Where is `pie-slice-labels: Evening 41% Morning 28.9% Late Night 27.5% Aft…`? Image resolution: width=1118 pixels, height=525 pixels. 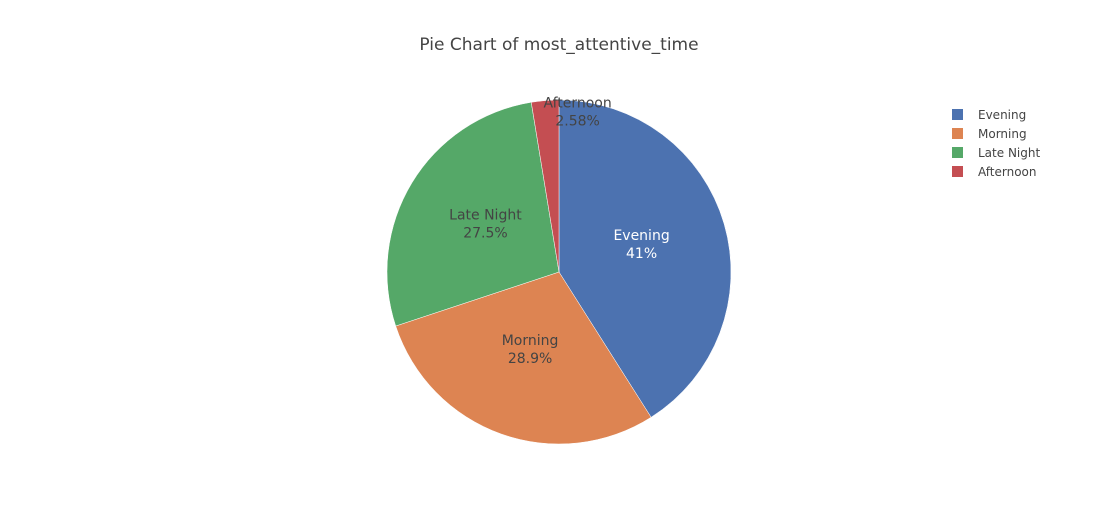 pie-slice-labels: Evening 41% Morning 28.9% Late Night 27.5% Aft… is located at coordinates (559, 231).